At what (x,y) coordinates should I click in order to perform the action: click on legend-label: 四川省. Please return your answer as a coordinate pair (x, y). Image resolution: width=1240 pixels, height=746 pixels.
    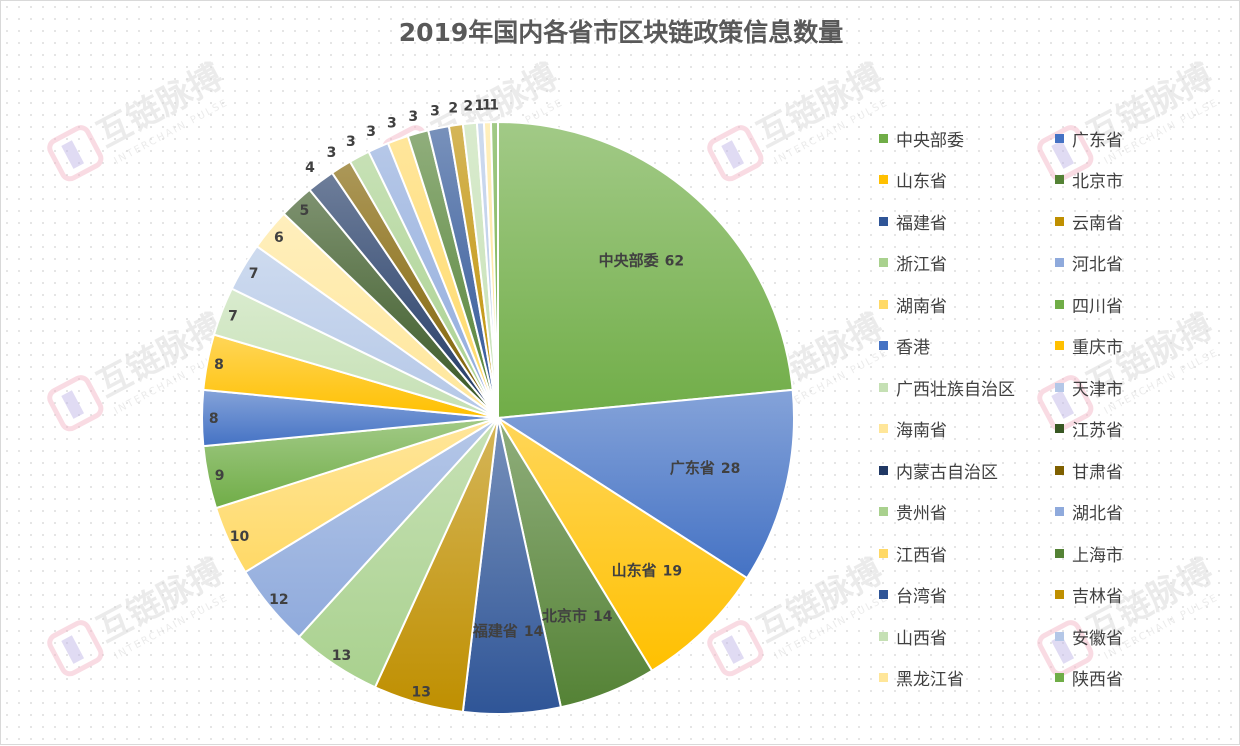
    Looking at the image, I should click on (1097, 306).